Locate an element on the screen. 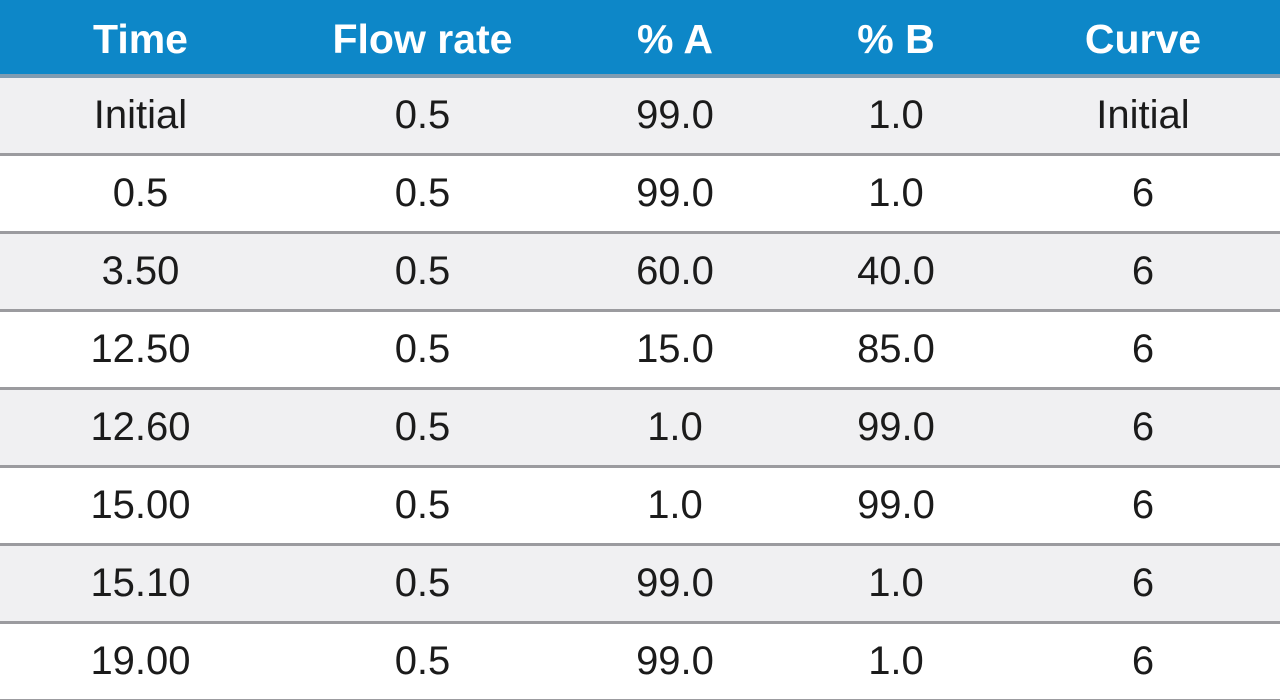 This screenshot has height=700, width=1280. table-cell: 60.0 is located at coordinates (675, 272).